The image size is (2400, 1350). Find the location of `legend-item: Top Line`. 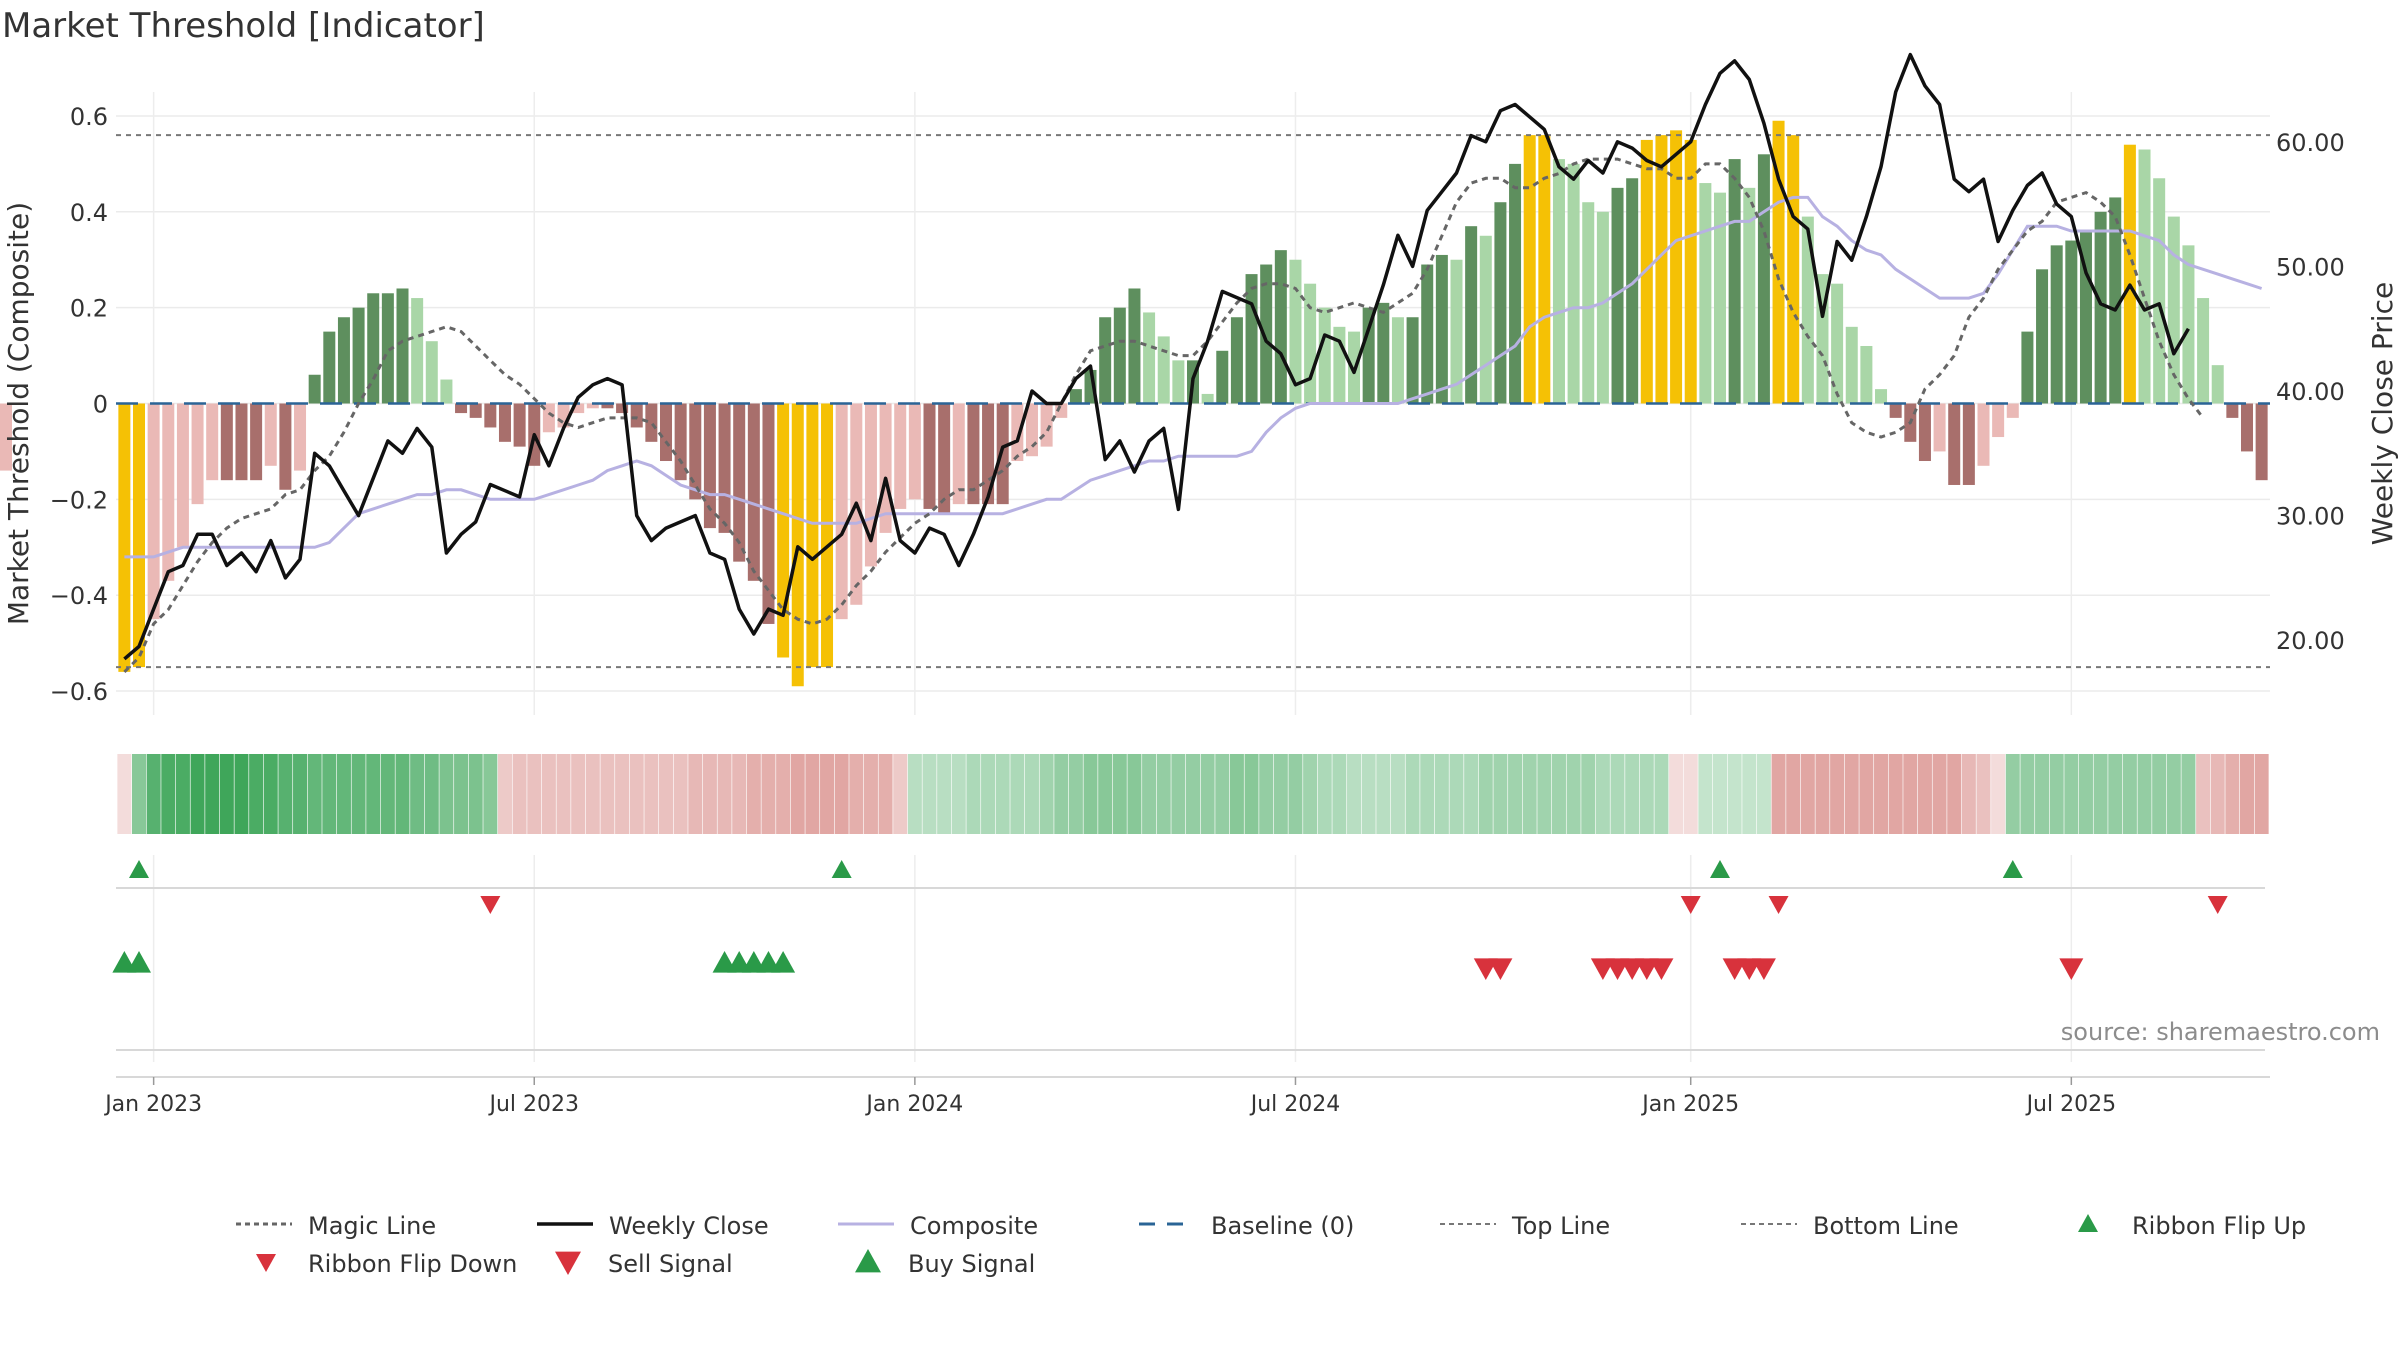

legend-item: Top Line is located at coordinates (1525, 1226).